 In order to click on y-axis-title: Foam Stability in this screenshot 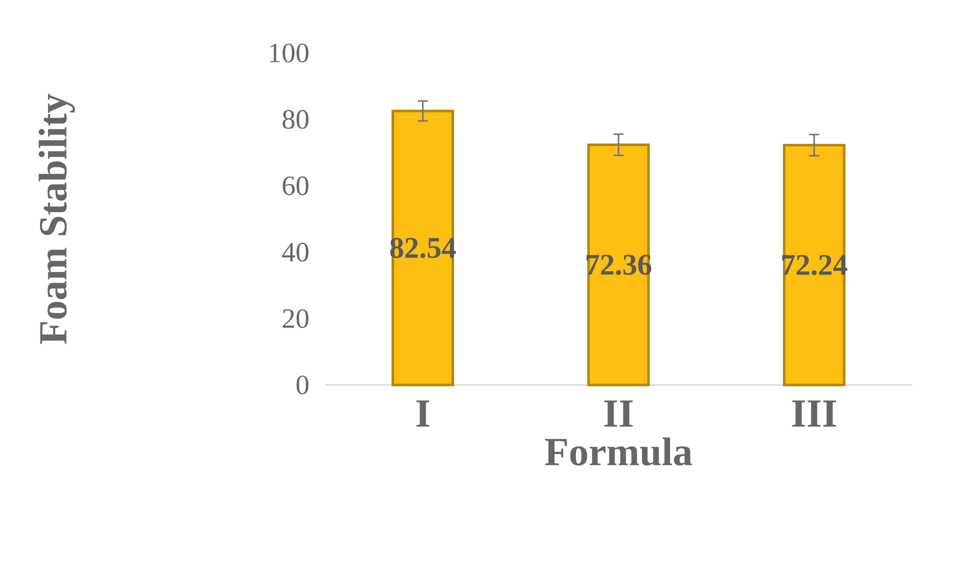, I will do `click(56, 219)`.